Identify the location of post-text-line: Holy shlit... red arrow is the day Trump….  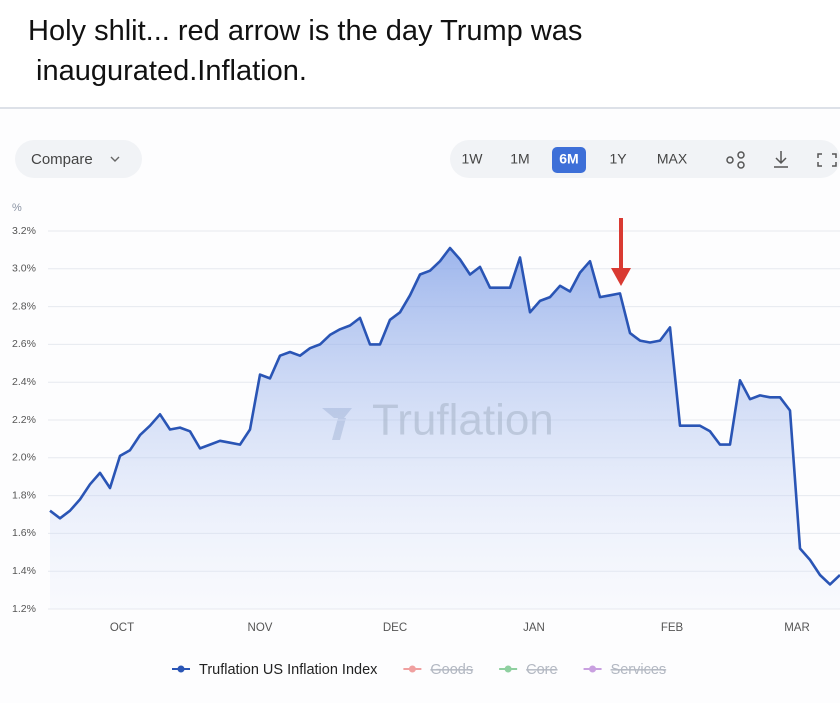
(305, 51).